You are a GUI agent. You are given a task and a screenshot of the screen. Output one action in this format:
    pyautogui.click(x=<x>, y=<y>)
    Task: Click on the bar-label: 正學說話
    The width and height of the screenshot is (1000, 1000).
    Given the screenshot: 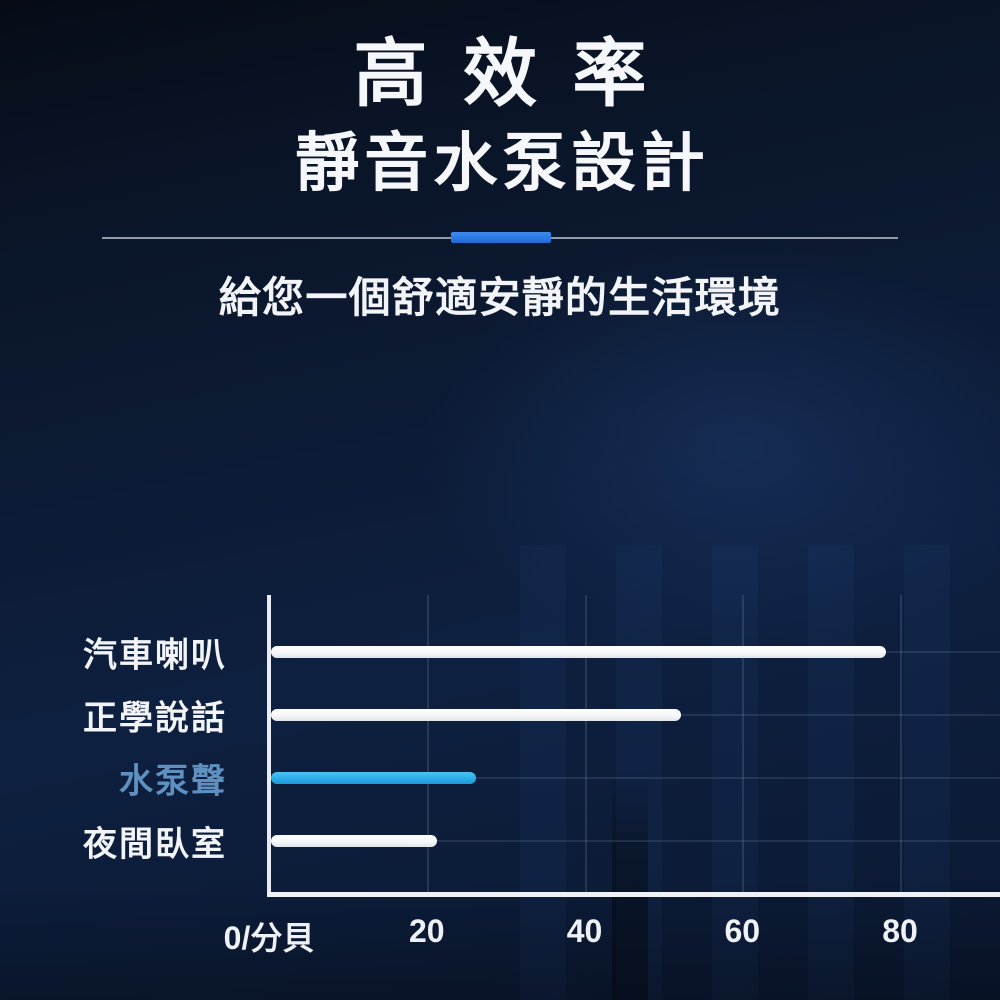 What is the action you would take?
    pyautogui.click(x=155, y=718)
    